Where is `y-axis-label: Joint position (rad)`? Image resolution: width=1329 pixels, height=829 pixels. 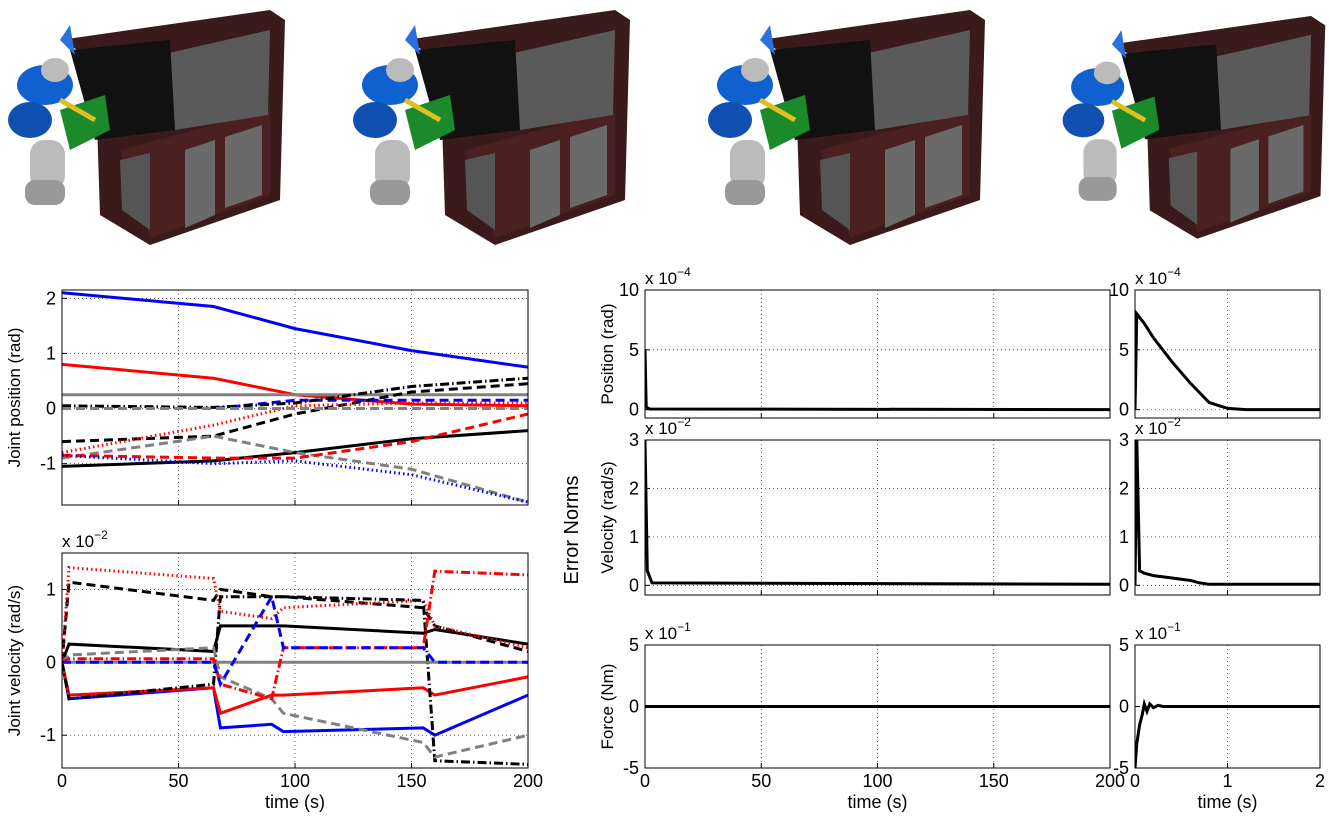
y-axis-label: Joint position (rad) is located at coordinates (14, 398).